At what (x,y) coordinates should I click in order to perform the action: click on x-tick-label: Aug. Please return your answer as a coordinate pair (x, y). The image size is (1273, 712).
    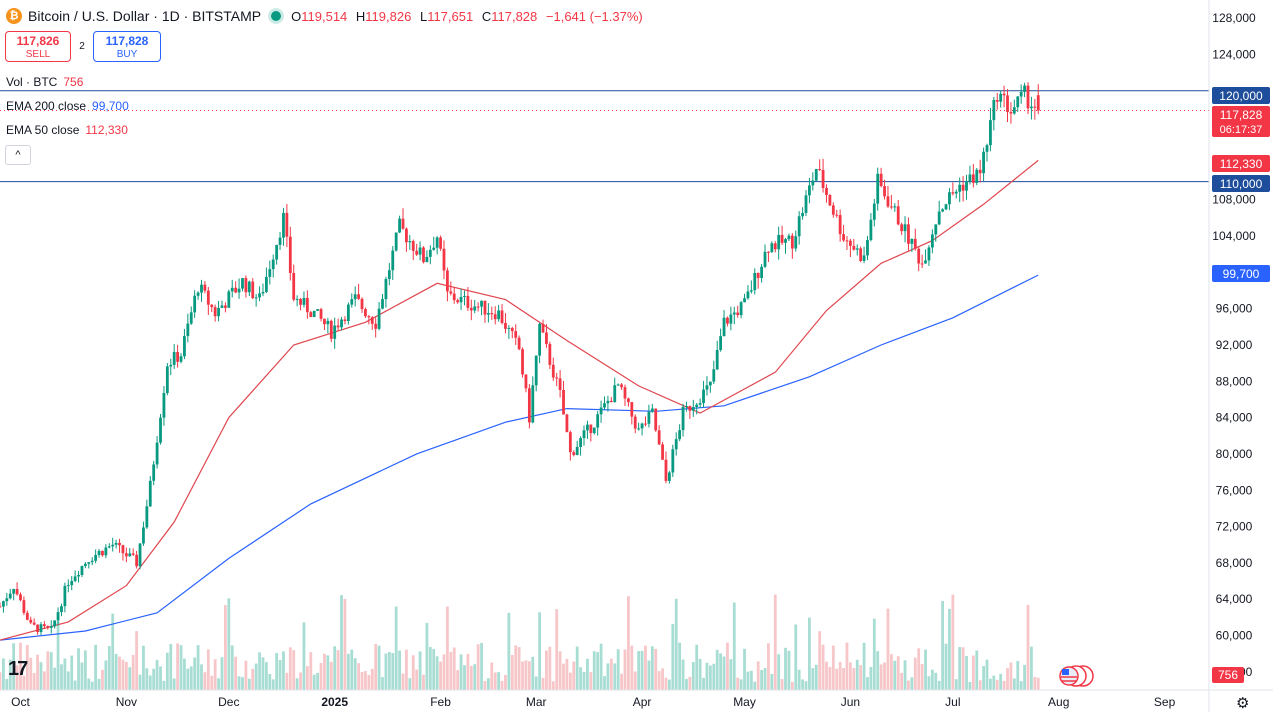
    Looking at the image, I should click on (1058, 702).